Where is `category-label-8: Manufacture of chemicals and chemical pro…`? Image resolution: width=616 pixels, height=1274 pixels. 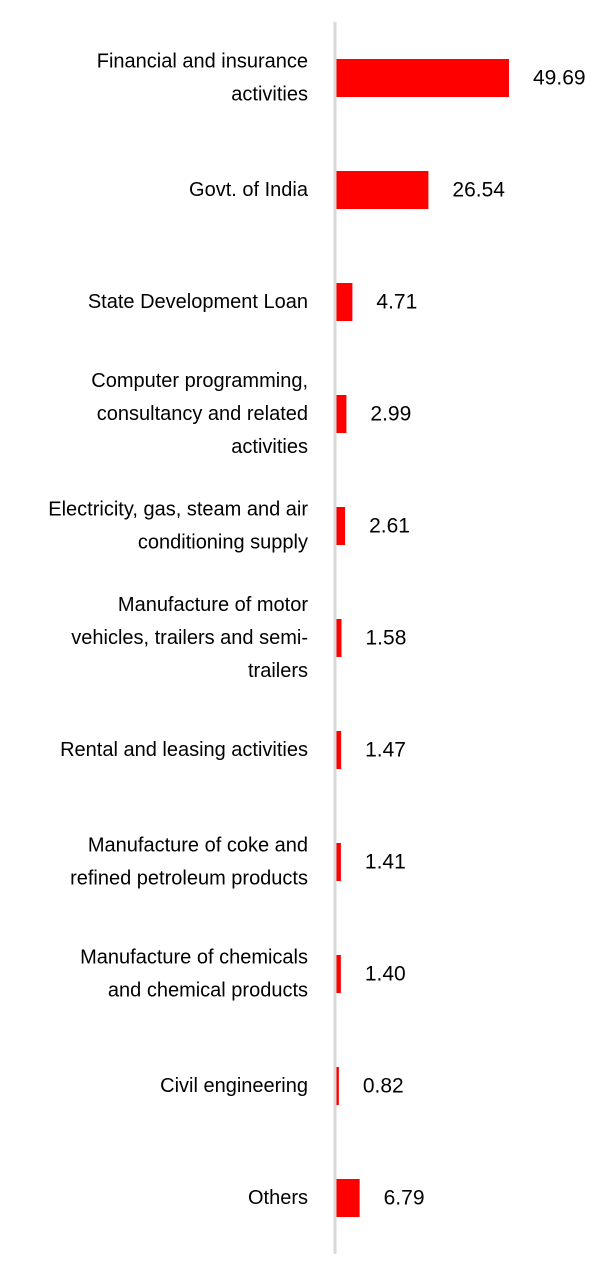
category-label-8: Manufacture of chemicals and chemical pro… is located at coordinates (194, 974).